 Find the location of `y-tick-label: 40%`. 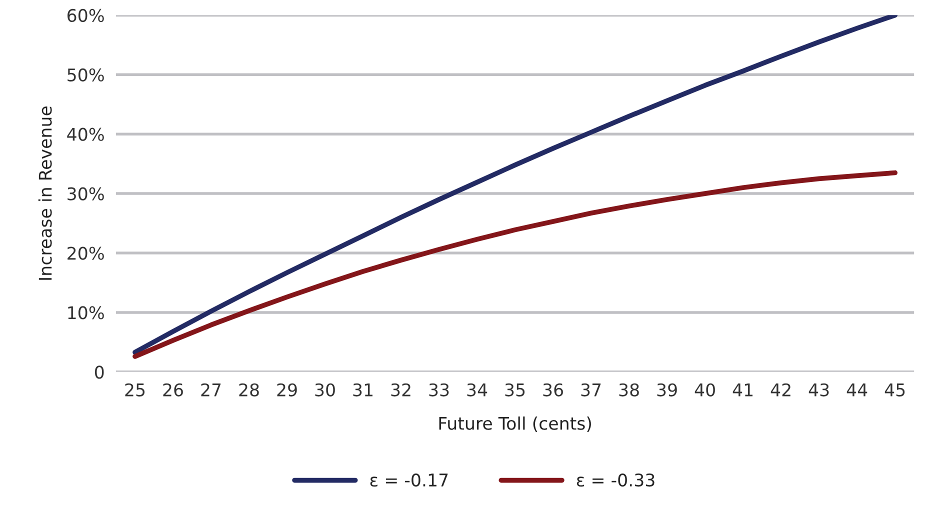

y-tick-label: 40% is located at coordinates (85, 134).